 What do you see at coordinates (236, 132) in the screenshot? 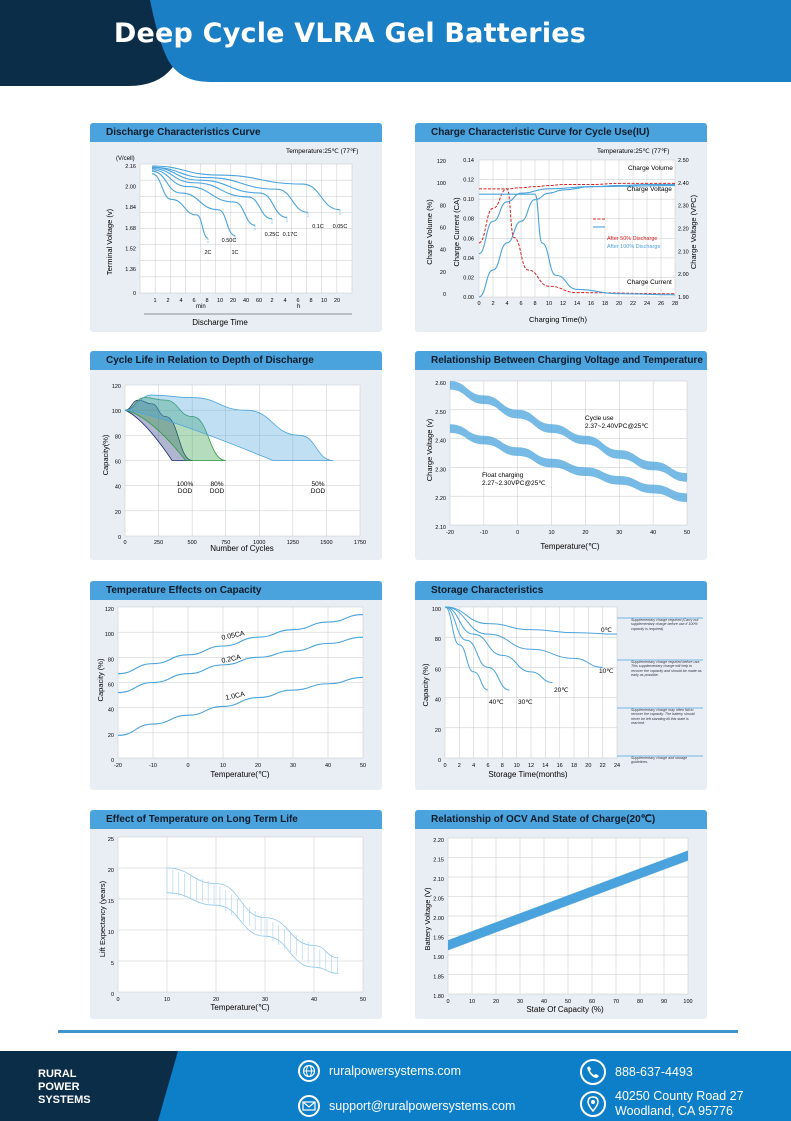
I see `panel-title: Discharge Characteristics Curve` at bounding box center [236, 132].